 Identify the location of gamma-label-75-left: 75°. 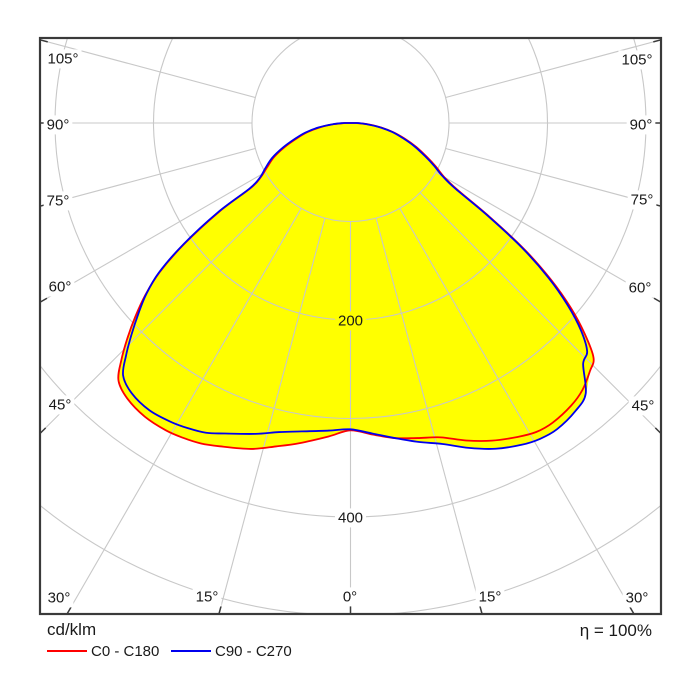
(58, 200).